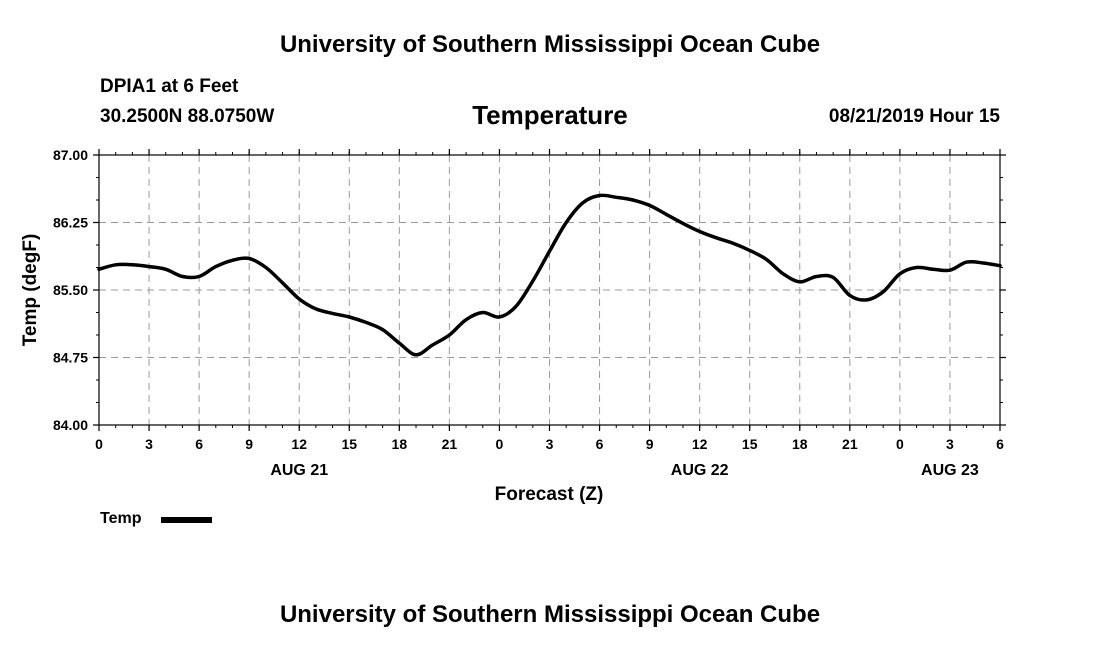 Image resolution: width=1100 pixels, height=650 pixels. Describe the element at coordinates (121, 518) in the screenshot. I see `legend-label-temp: Temp` at that location.